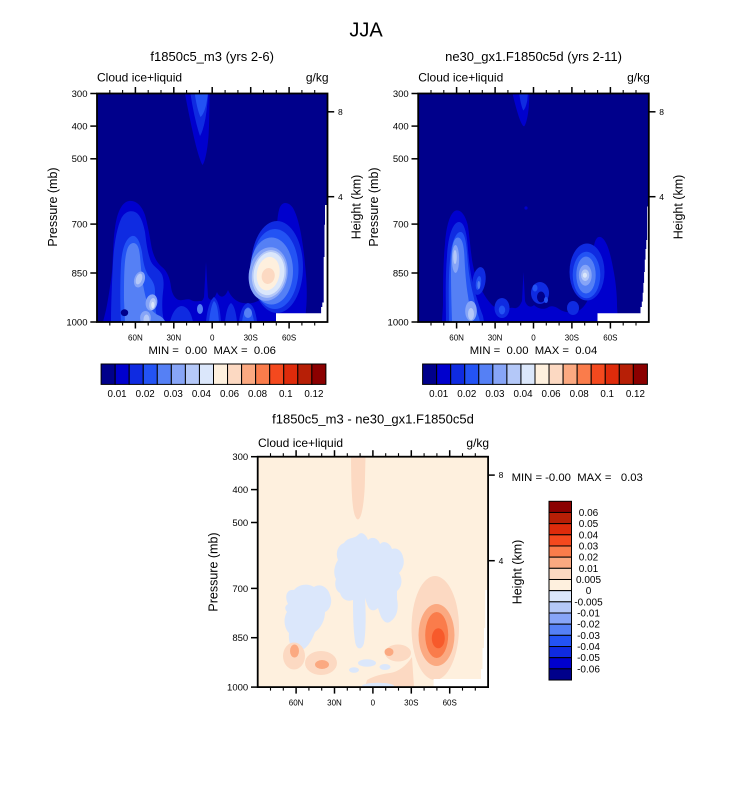 This screenshot has width=733, height=789. I want to click on svg-text: f1850c5_m3 - ne30_gx1.F1850c5d, so click(373, 419).